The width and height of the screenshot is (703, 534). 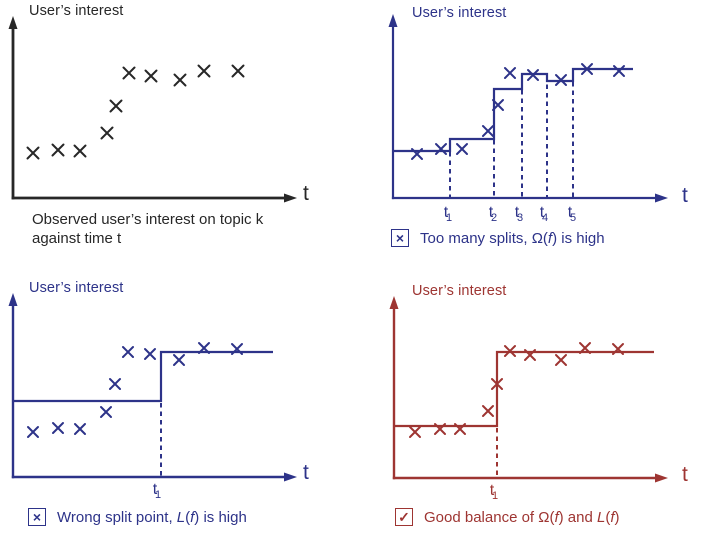 I want to click on chart-good-balance, so click(x=528, y=389).